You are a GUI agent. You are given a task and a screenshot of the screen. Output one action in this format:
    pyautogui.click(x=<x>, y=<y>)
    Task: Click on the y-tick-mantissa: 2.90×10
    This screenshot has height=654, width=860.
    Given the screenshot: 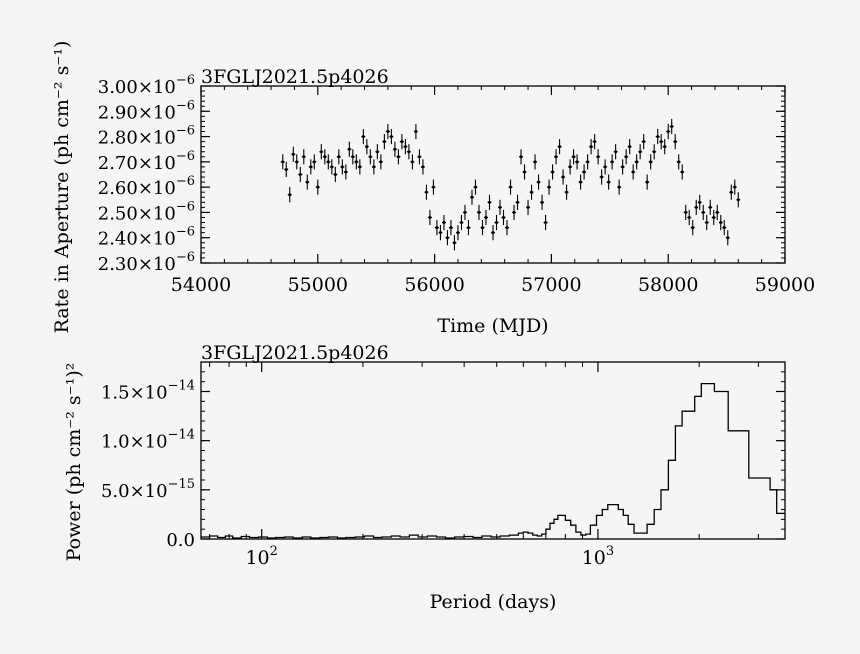 What is the action you would take?
    pyautogui.click(x=137, y=112)
    